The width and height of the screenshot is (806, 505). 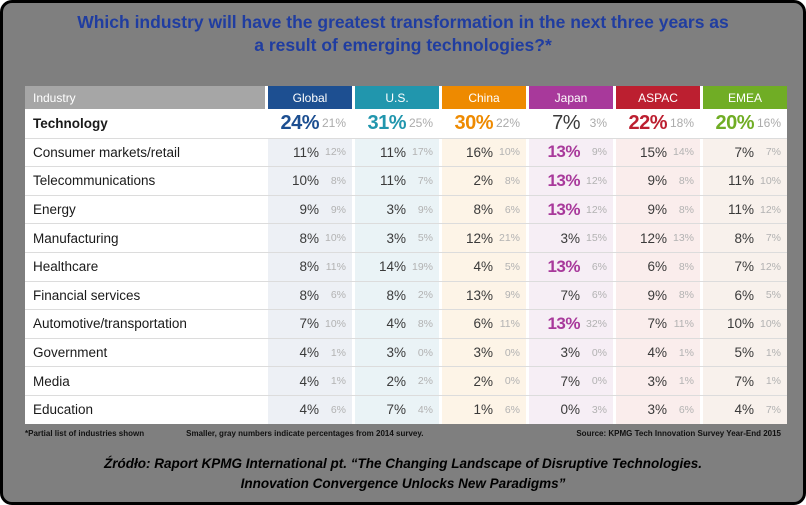 What do you see at coordinates (308, 97) in the screenshot?
I see `column-header-global: Global` at bounding box center [308, 97].